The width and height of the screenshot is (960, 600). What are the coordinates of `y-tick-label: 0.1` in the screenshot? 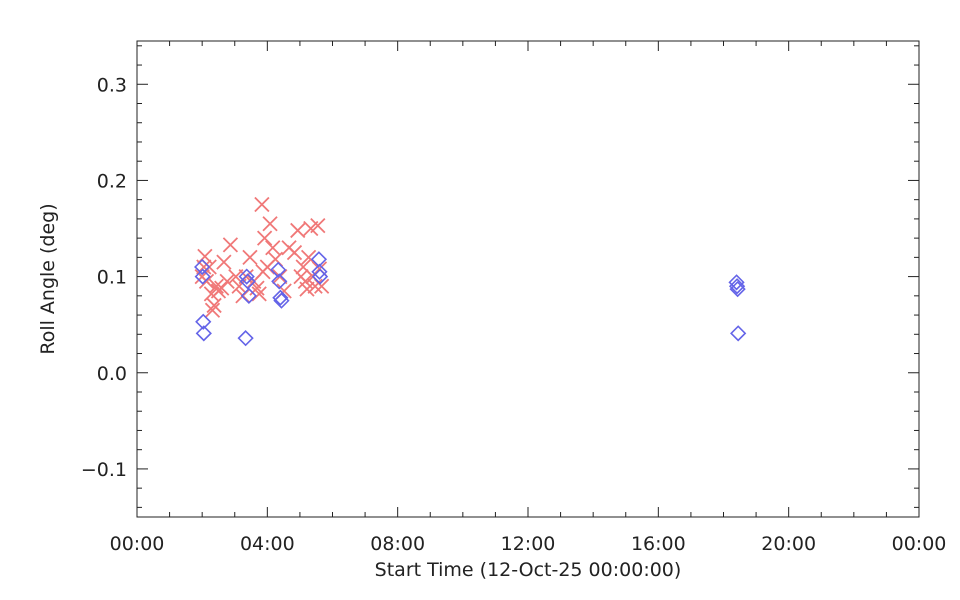 It's located at (112, 278).